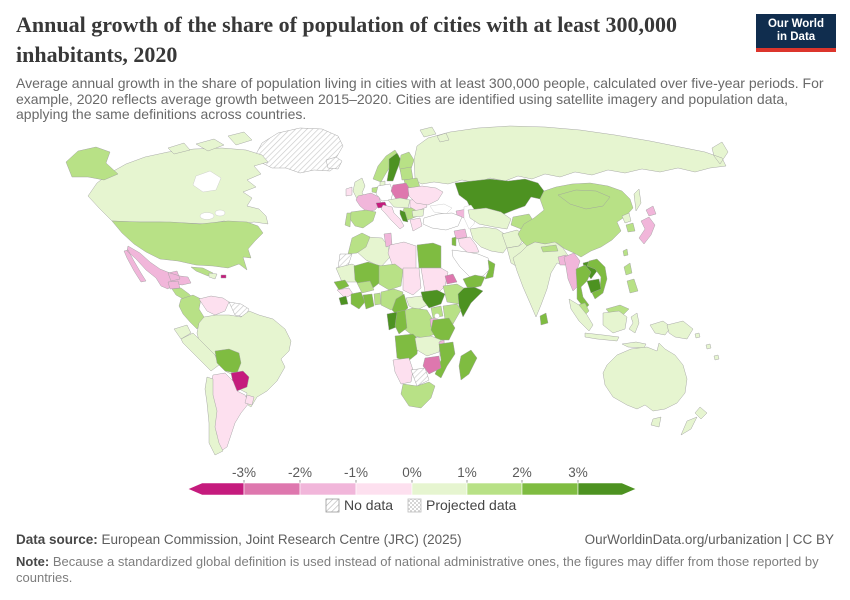 The image size is (850, 600). I want to click on country-canada, so click(178, 186).